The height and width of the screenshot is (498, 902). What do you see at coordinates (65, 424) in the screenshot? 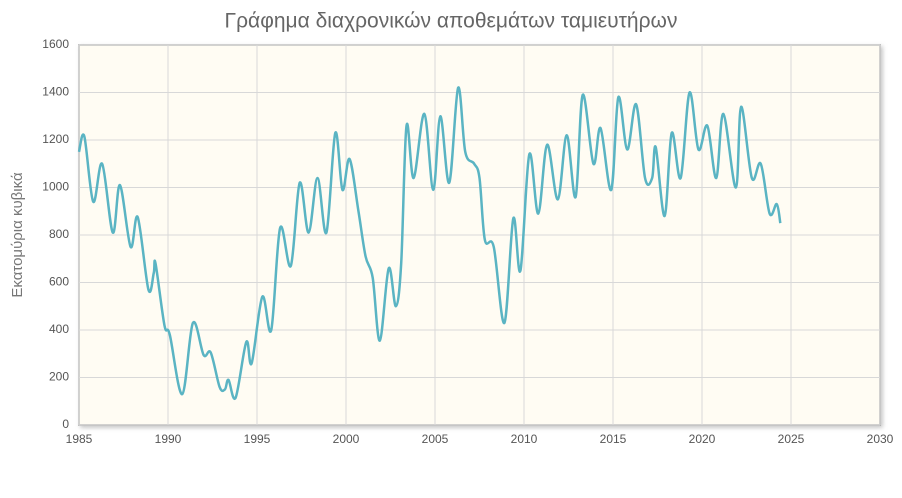
I see `y-tick-label: 0` at bounding box center [65, 424].